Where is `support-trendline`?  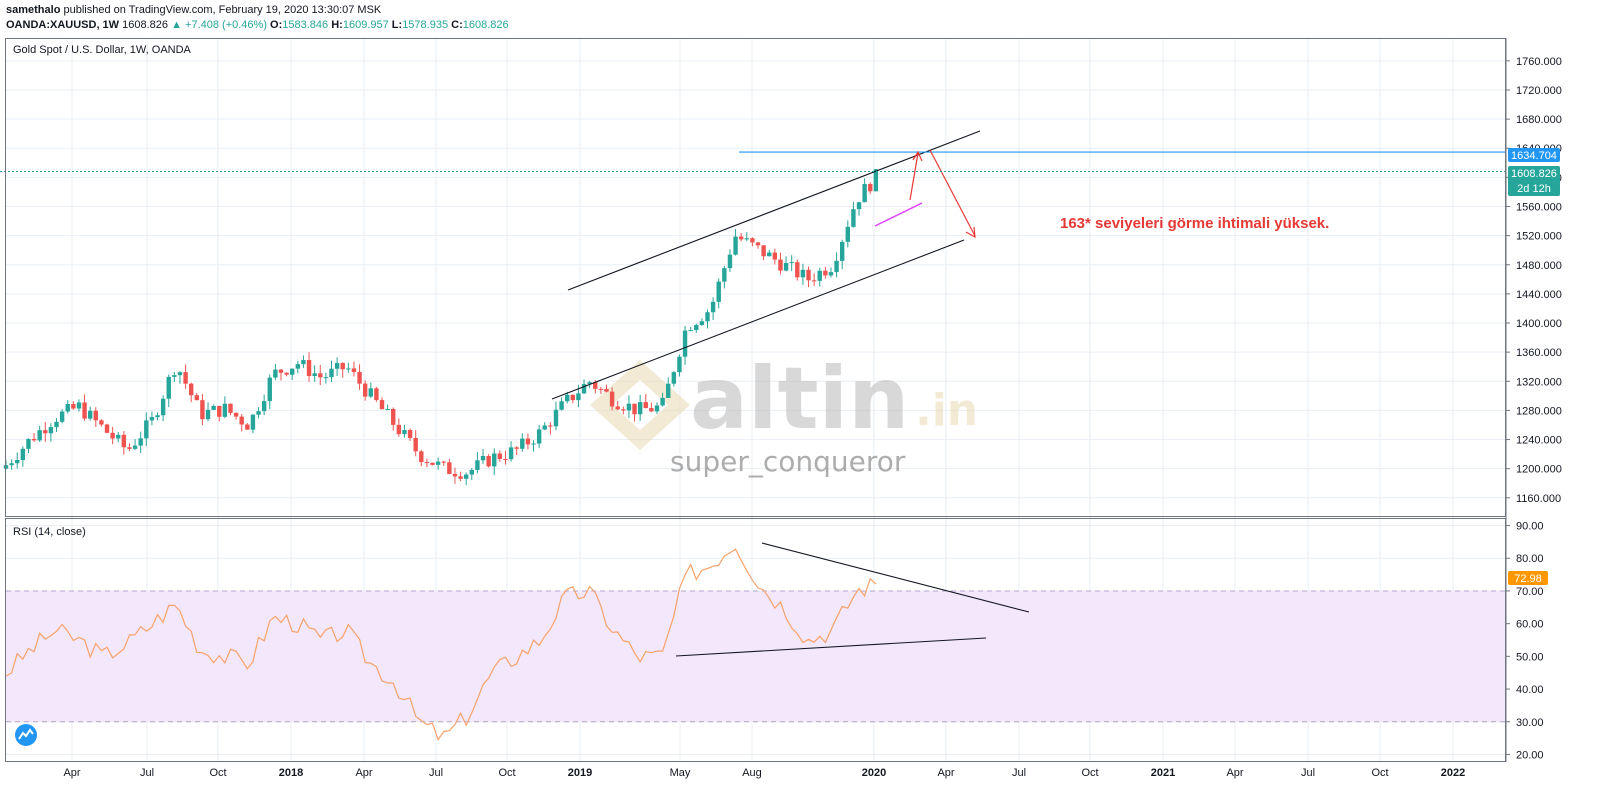 support-trendline is located at coordinates (898, 214).